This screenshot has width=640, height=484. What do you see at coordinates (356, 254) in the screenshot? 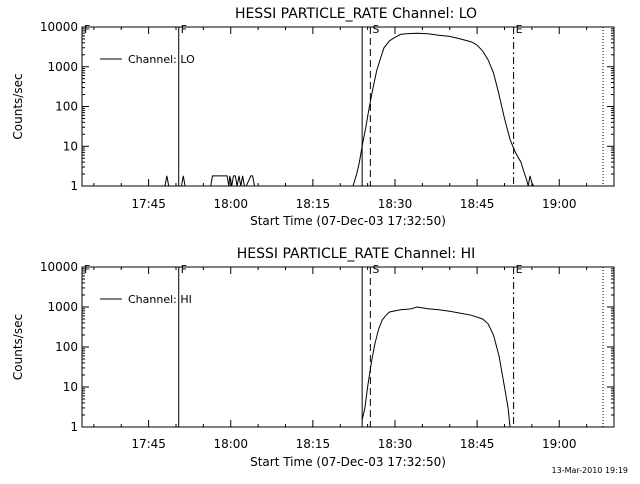
I see `chart-title: HESSI PARTICLE_RATE Channel: HI` at bounding box center [356, 254].